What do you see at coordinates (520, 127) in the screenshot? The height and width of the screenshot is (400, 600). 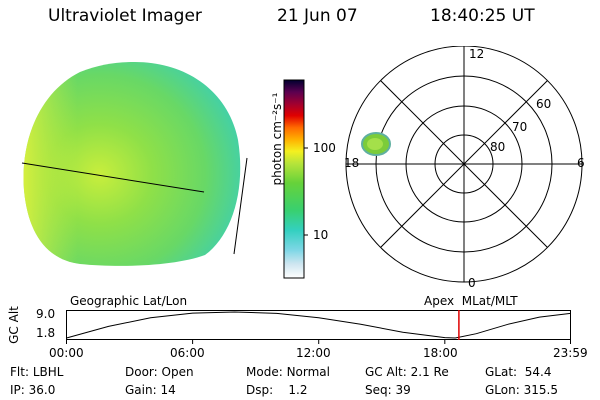 I see `mlat-label-70: 70` at bounding box center [520, 127].